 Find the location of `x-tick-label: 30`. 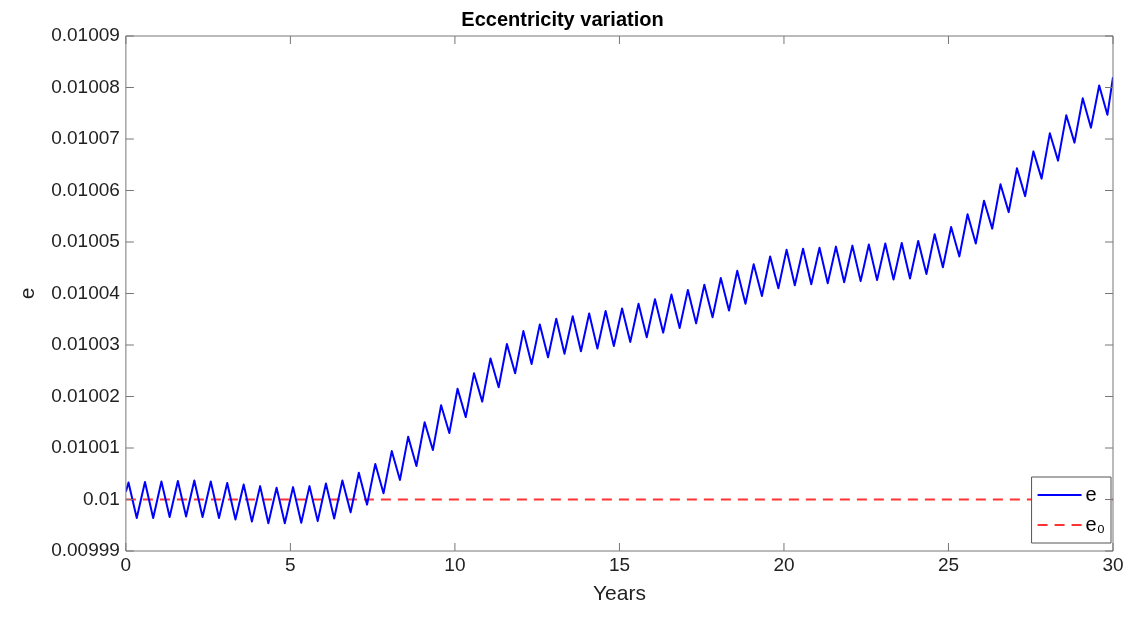

x-tick-label: 30 is located at coordinates (1113, 564).